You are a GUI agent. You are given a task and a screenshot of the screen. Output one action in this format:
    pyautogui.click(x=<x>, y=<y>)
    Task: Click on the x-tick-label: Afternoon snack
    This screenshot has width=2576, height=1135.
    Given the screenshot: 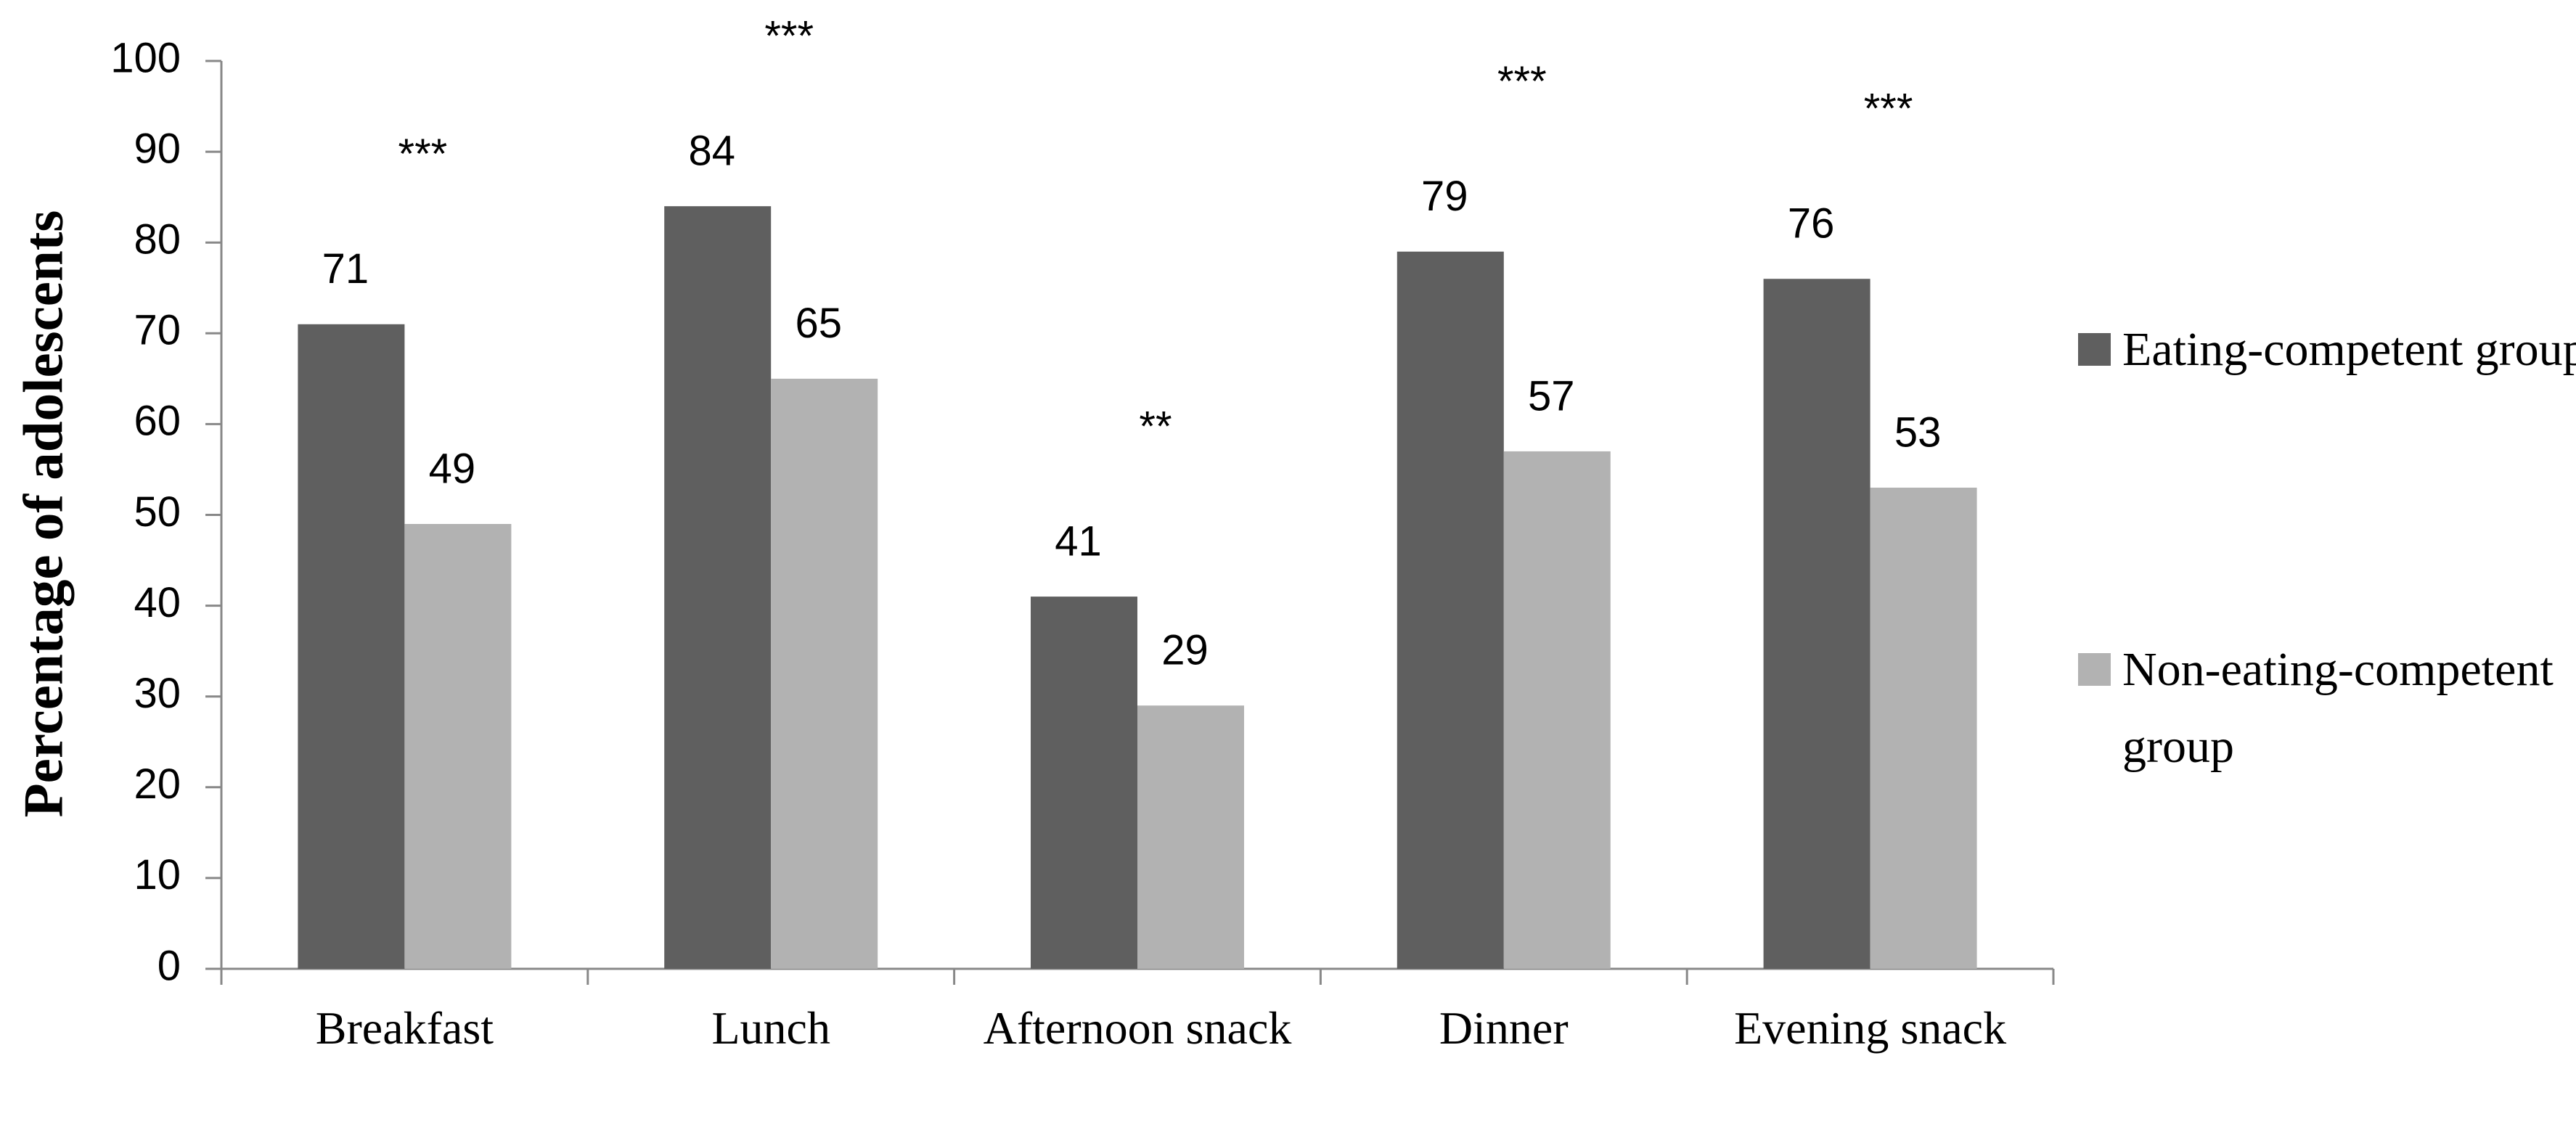 What is the action you would take?
    pyautogui.click(x=1138, y=1028)
    